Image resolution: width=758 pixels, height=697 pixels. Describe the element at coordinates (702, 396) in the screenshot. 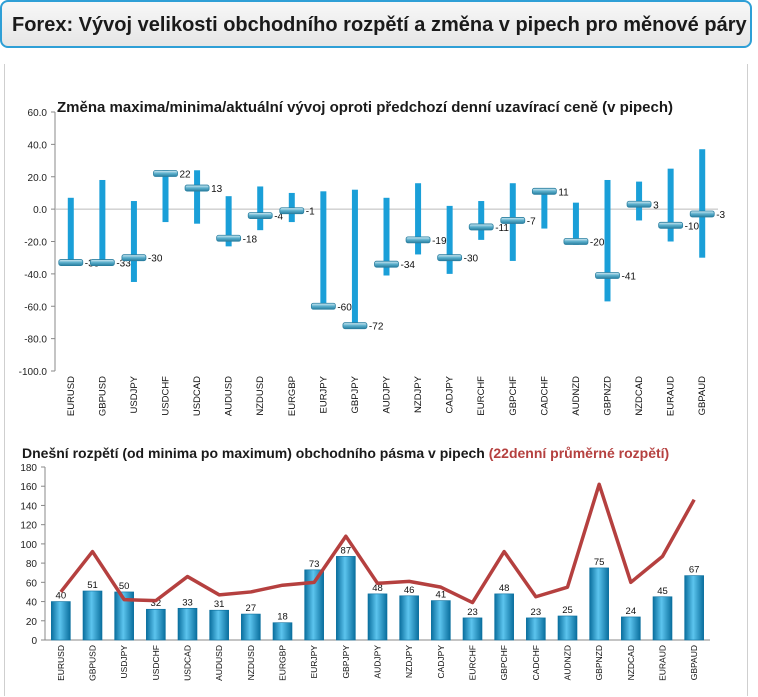

I see `chart1-x-tick-label: GBPAUD` at that location.